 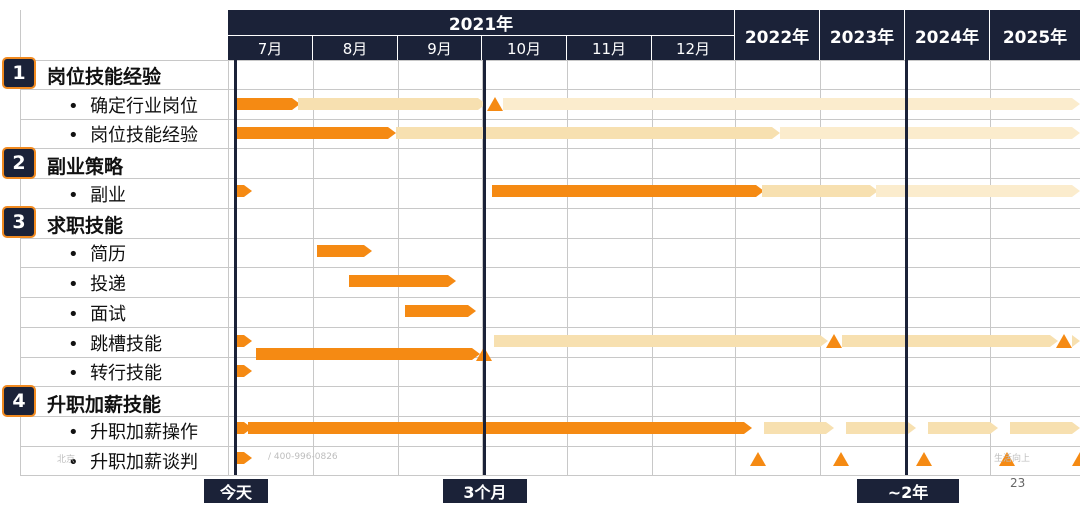 What do you see at coordinates (133, 432) in the screenshot?
I see `item-label-promotion-ops: • 升职加薪操作` at bounding box center [133, 432].